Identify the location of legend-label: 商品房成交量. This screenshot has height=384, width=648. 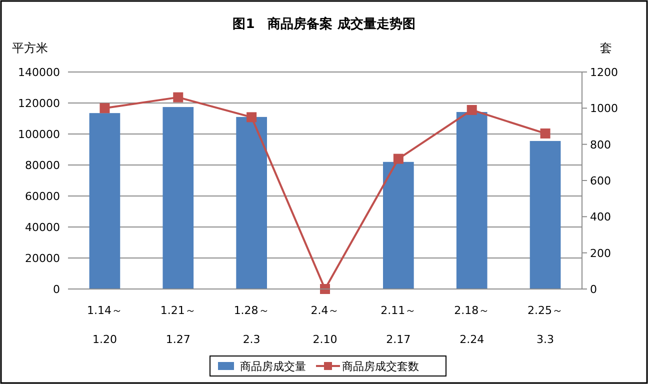
(273, 366).